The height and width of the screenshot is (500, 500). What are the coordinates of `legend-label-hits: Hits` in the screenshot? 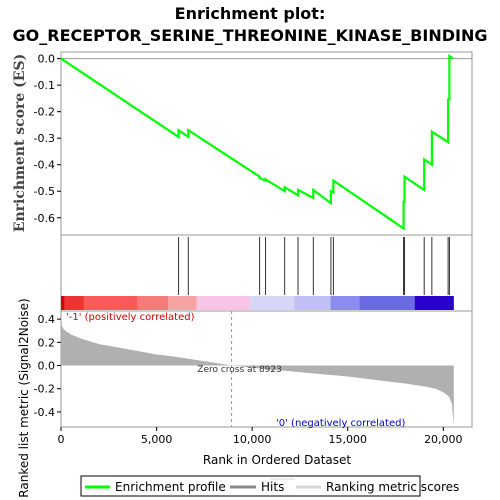 It's located at (272, 487).